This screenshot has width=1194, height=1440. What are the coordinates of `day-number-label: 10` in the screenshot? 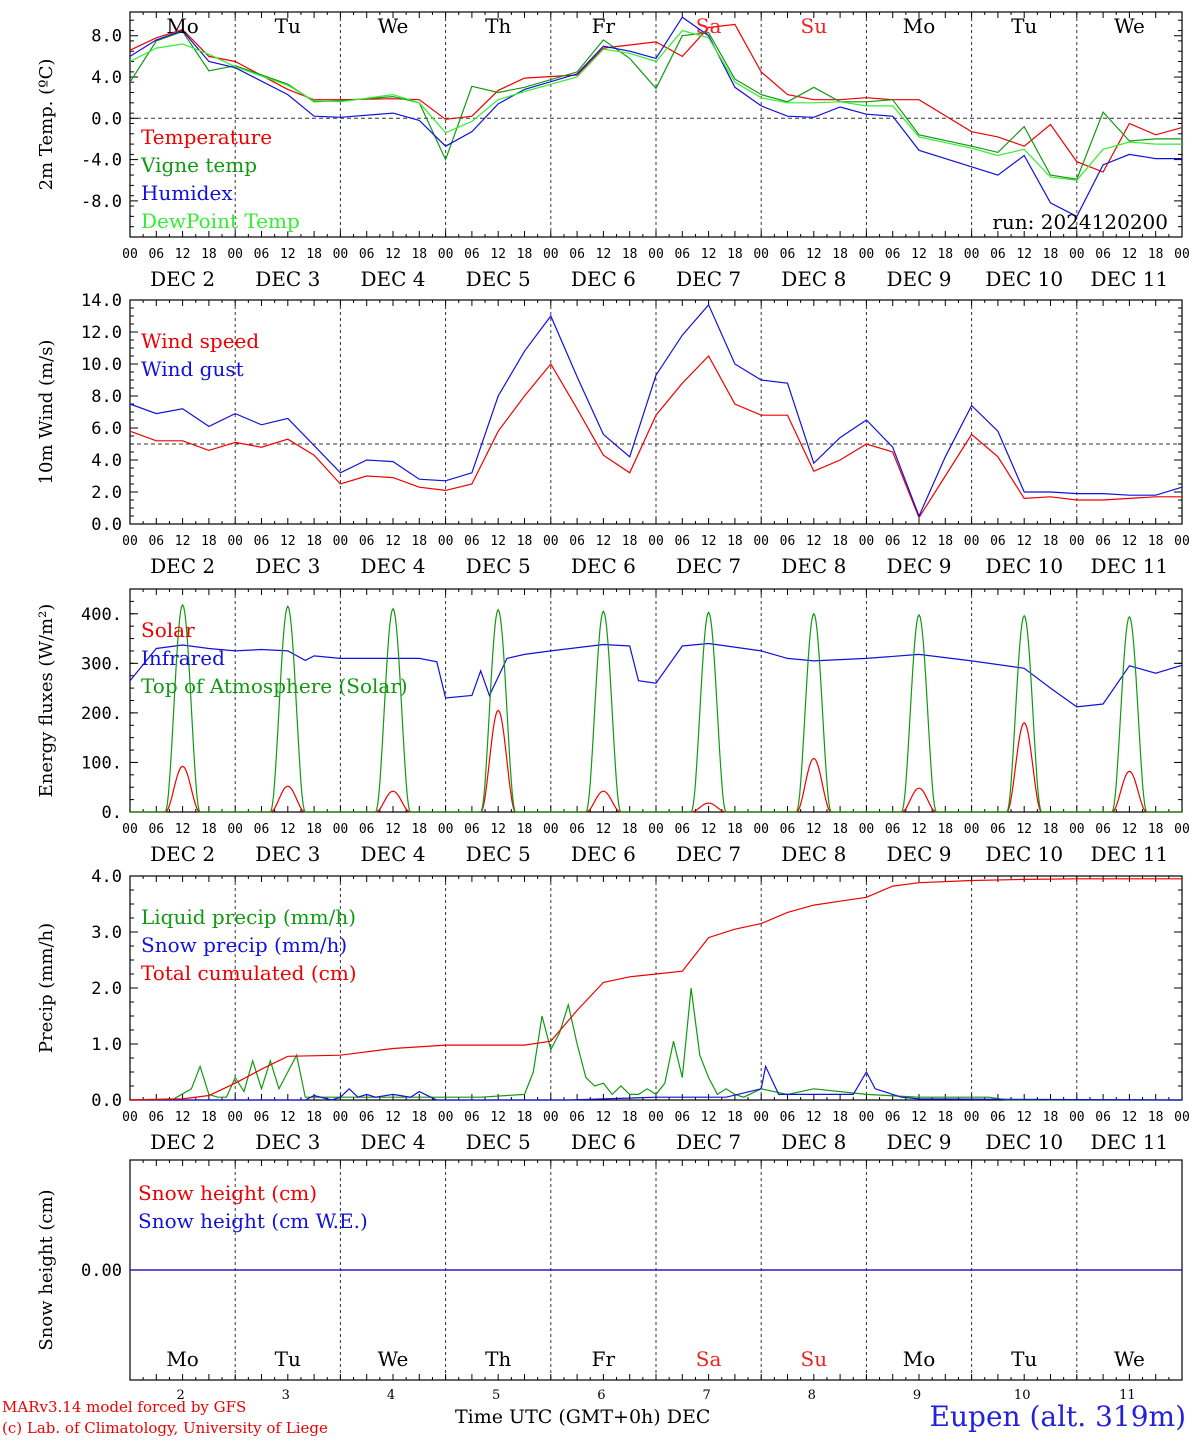 It's located at (1022, 1395).